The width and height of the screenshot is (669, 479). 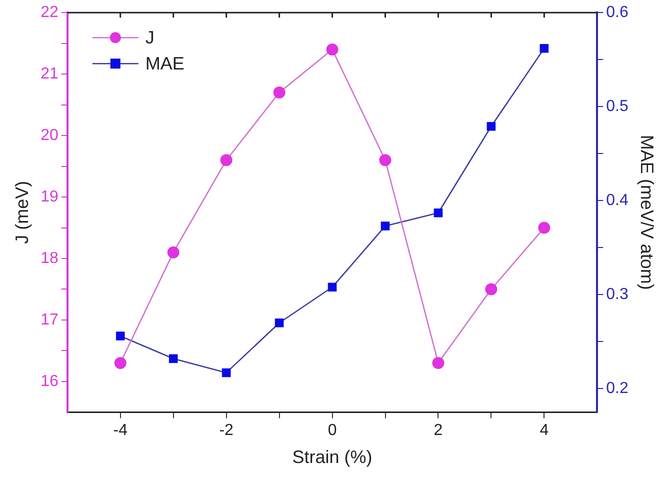 I want to click on x-tick-label: 0, so click(x=332, y=431).